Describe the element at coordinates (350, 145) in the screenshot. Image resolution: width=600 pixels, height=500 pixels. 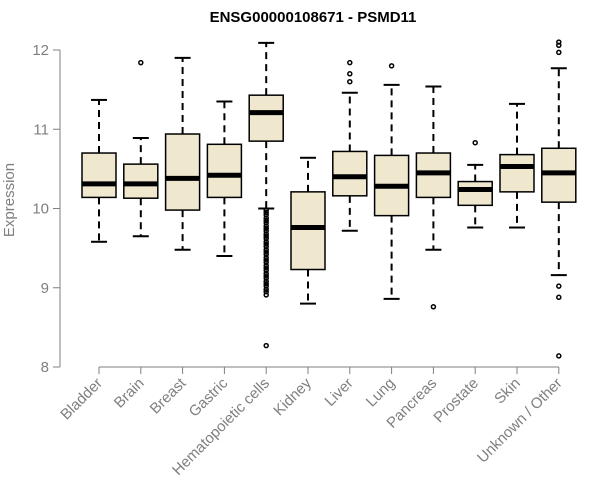
I see `box-liver` at that location.